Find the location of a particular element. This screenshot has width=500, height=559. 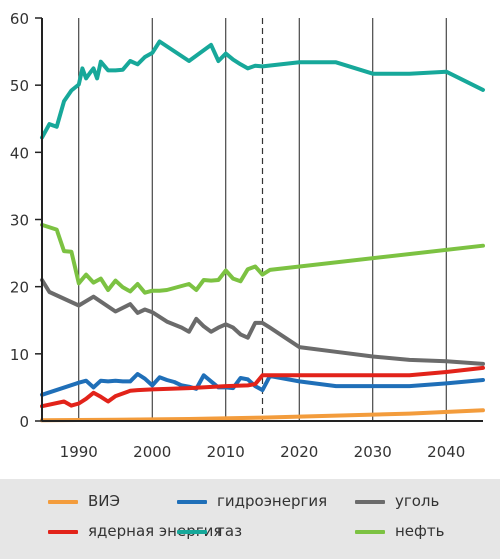

y-tick-label: 50 is located at coordinates (19, 86).